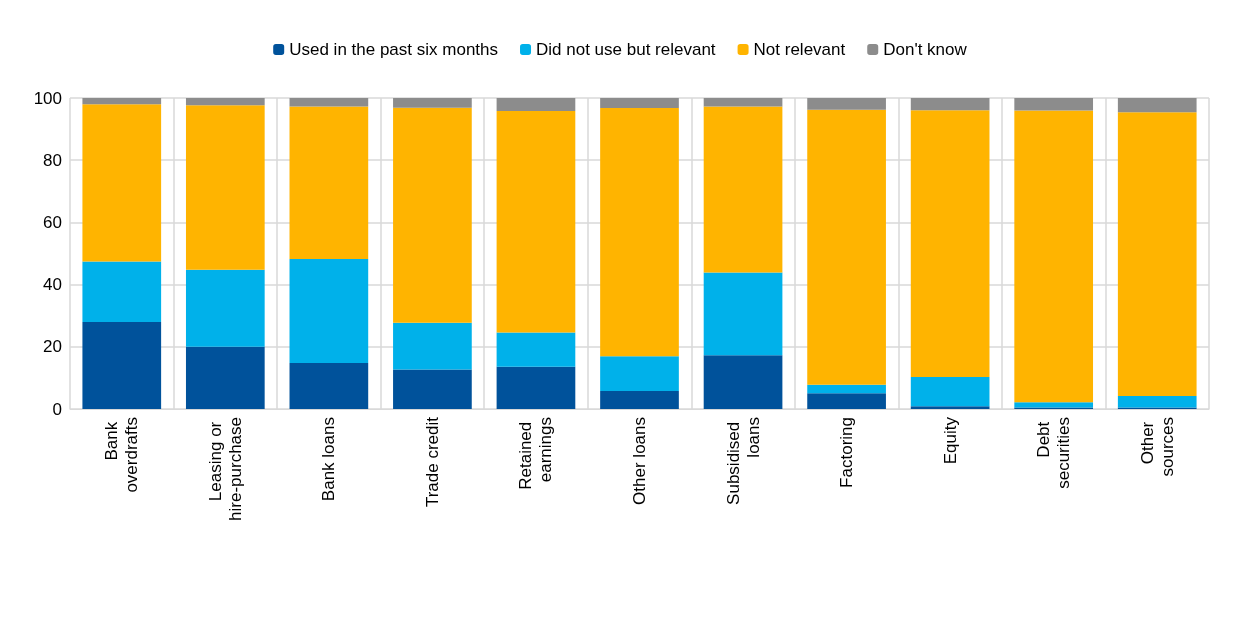  I want to click on legend-label: Not relevant, so click(799, 49).